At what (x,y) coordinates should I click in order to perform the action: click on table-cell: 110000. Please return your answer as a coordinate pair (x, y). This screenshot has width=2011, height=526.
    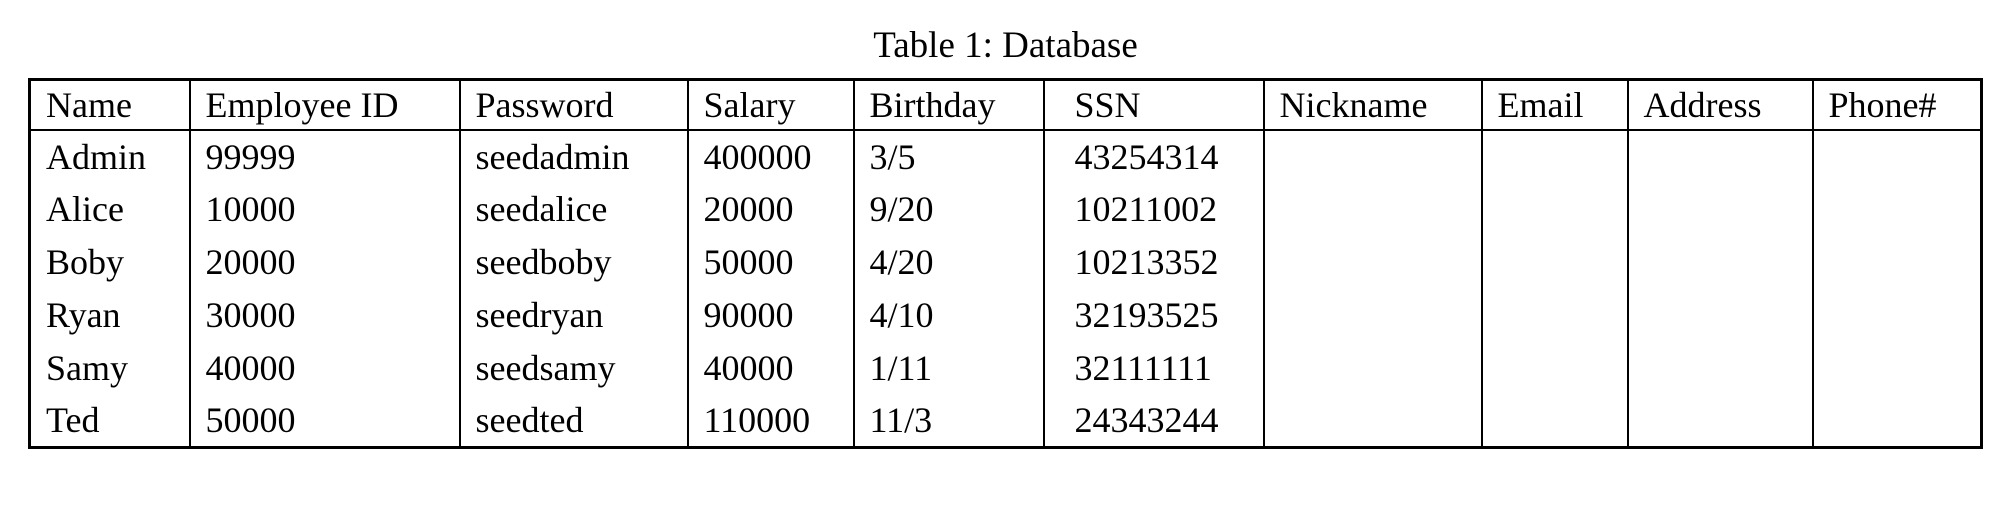
    Looking at the image, I should click on (770, 421).